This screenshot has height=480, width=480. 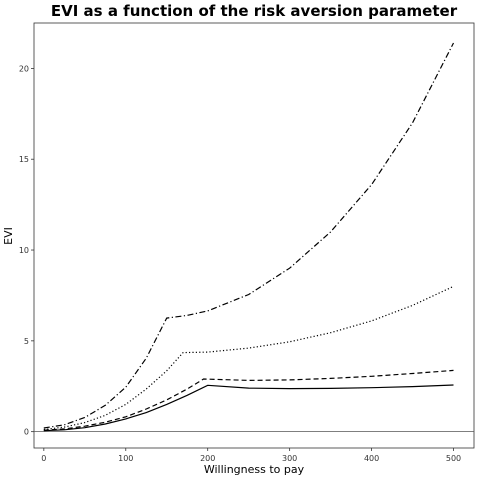 What do you see at coordinates (8, 236) in the screenshot?
I see `y-axis-label: EVI` at bounding box center [8, 236].